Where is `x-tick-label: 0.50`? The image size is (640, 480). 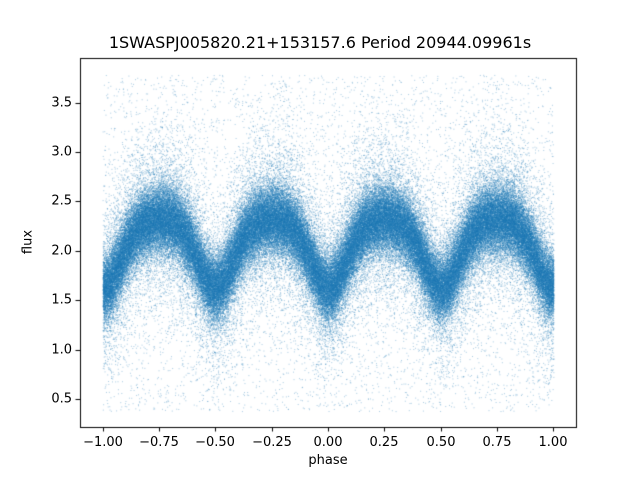
x-tick-label: 0.50 is located at coordinates (441, 442).